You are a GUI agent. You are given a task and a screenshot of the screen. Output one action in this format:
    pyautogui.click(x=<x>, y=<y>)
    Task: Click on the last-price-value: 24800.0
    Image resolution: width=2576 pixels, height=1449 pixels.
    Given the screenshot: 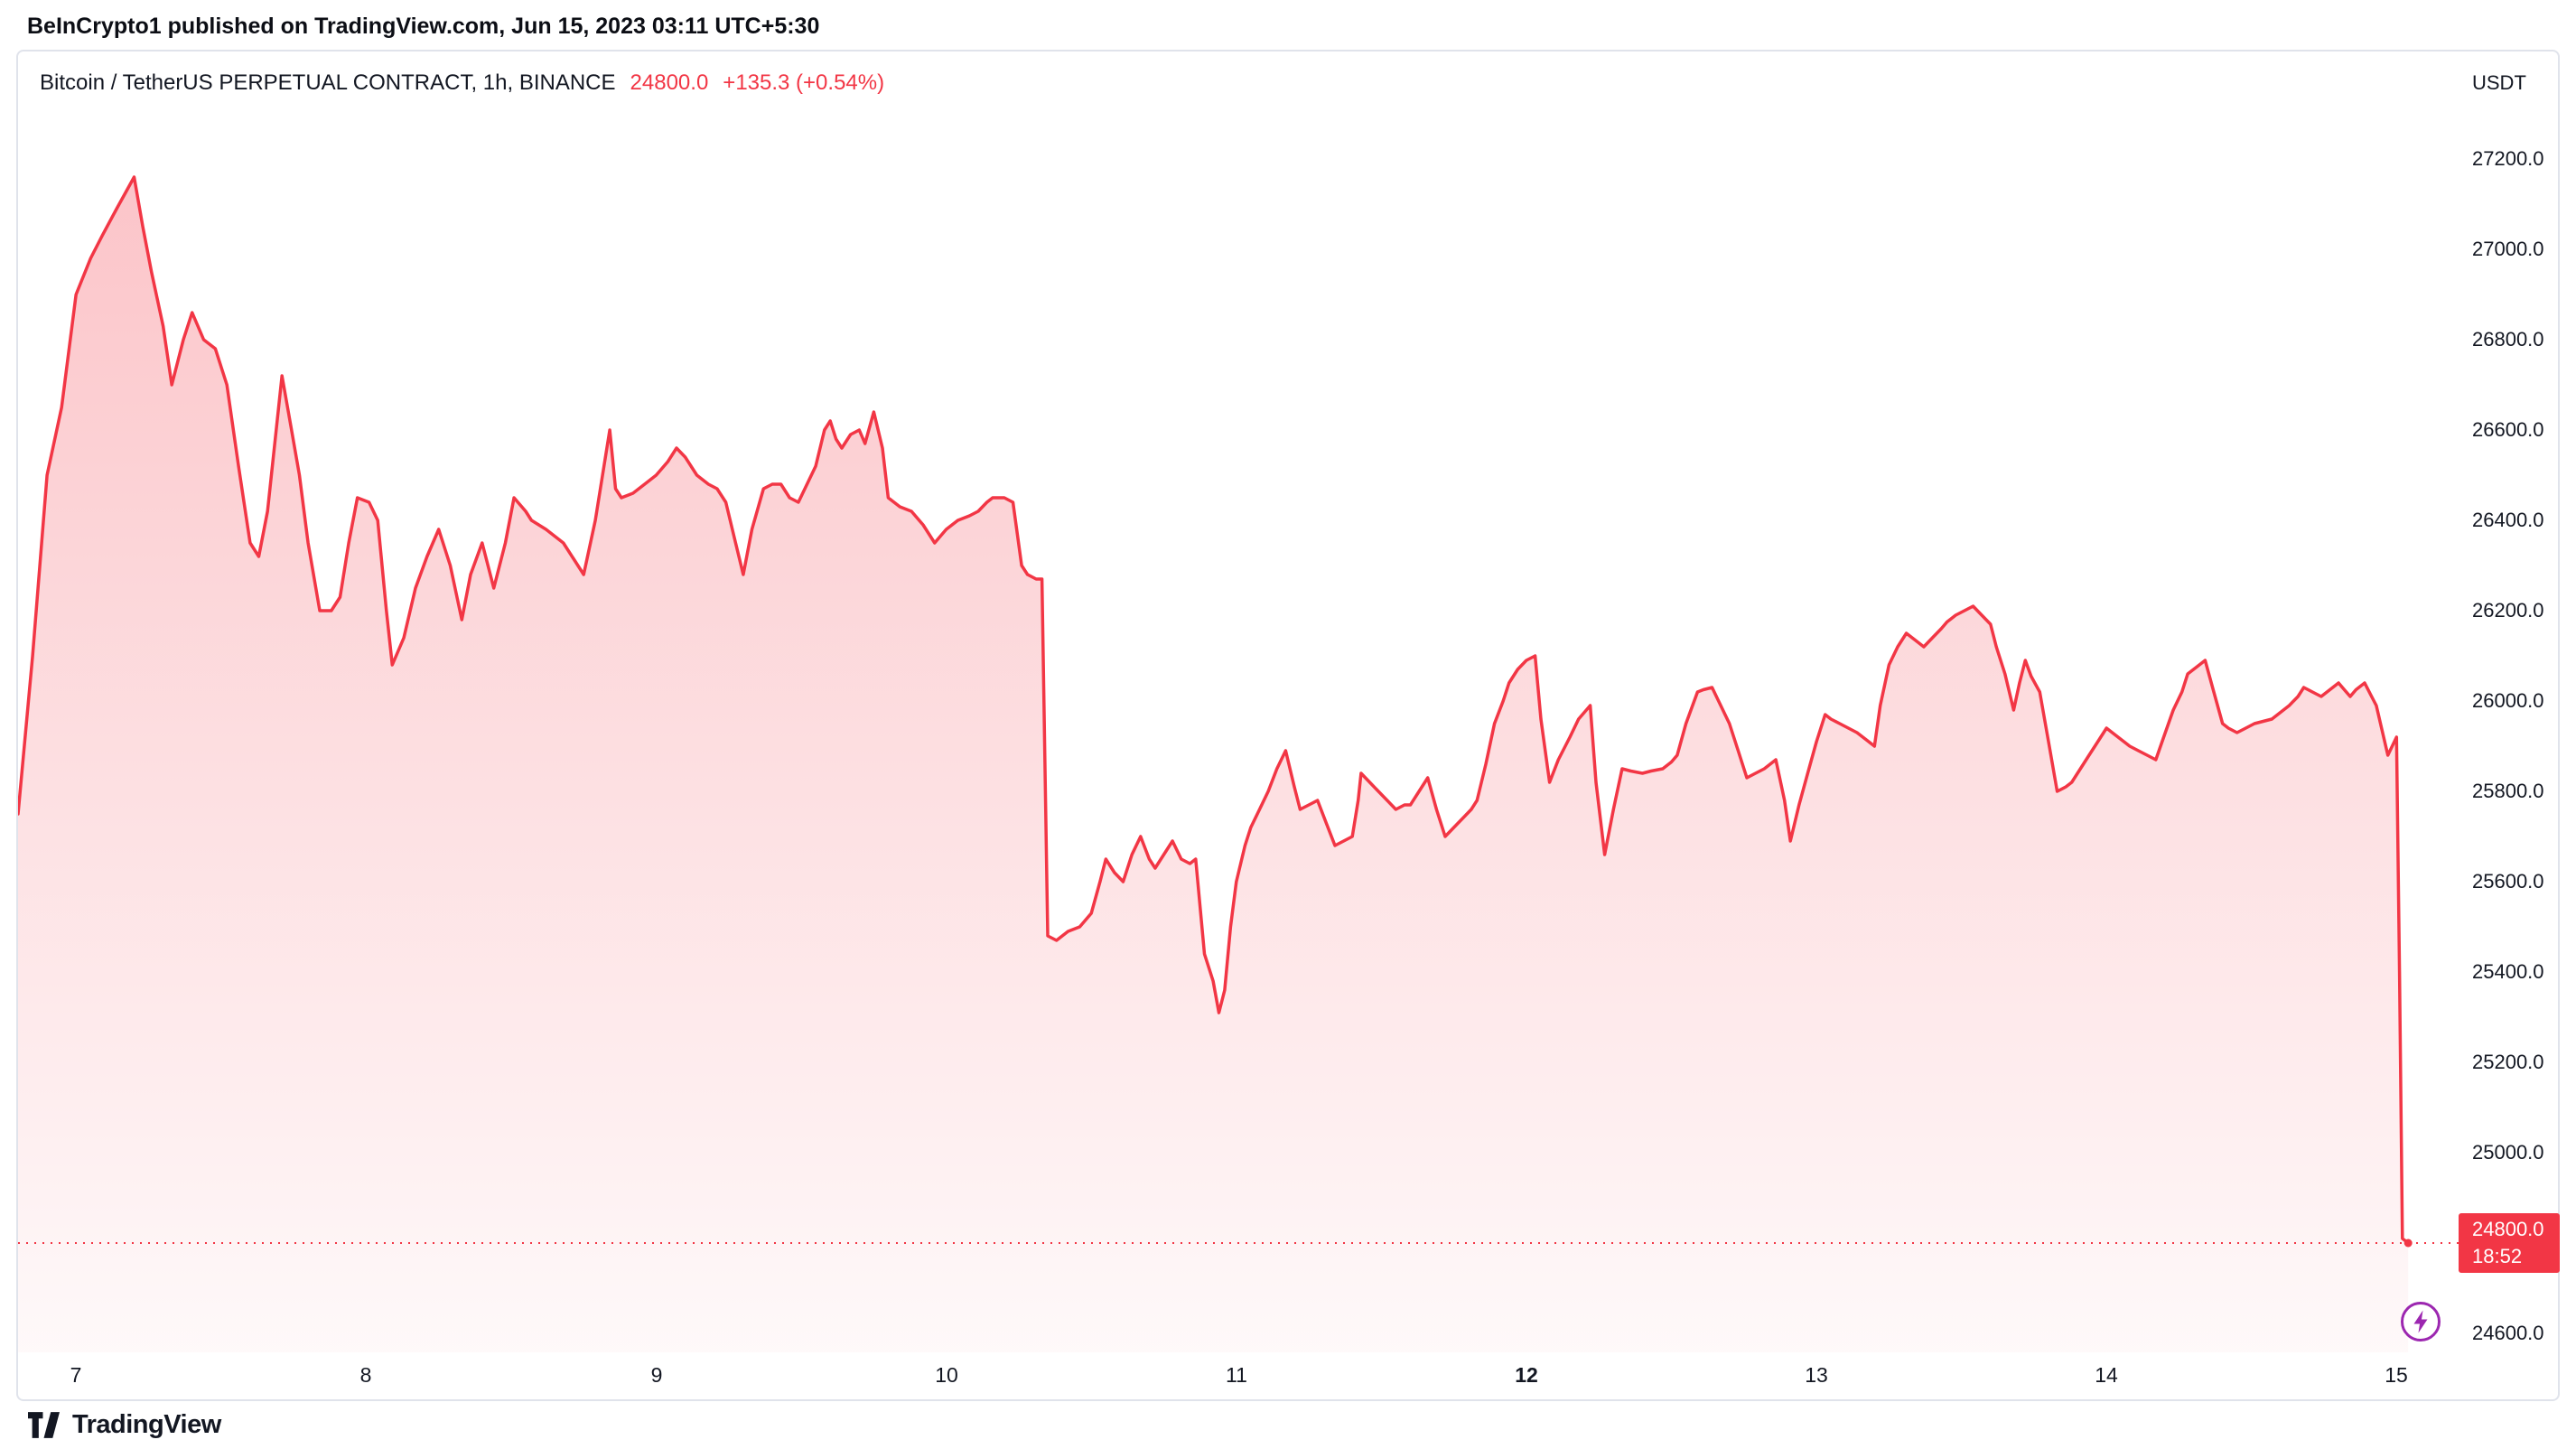 What is the action you would take?
    pyautogui.click(x=669, y=82)
    